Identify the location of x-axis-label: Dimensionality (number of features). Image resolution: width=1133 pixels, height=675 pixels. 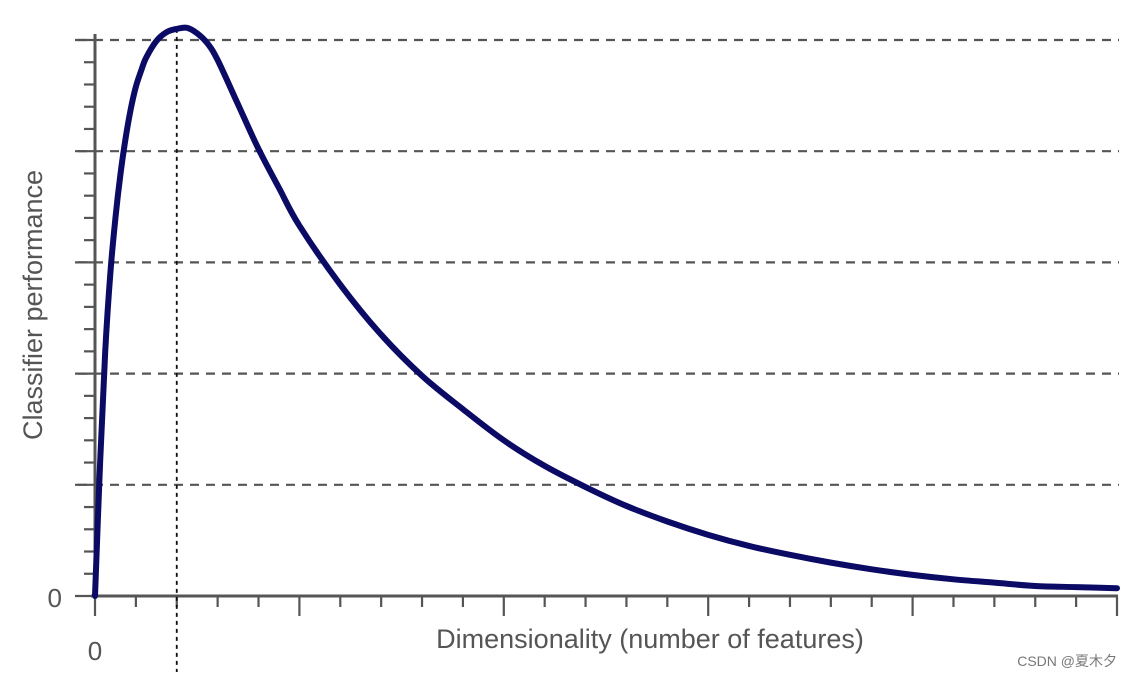
(650, 639).